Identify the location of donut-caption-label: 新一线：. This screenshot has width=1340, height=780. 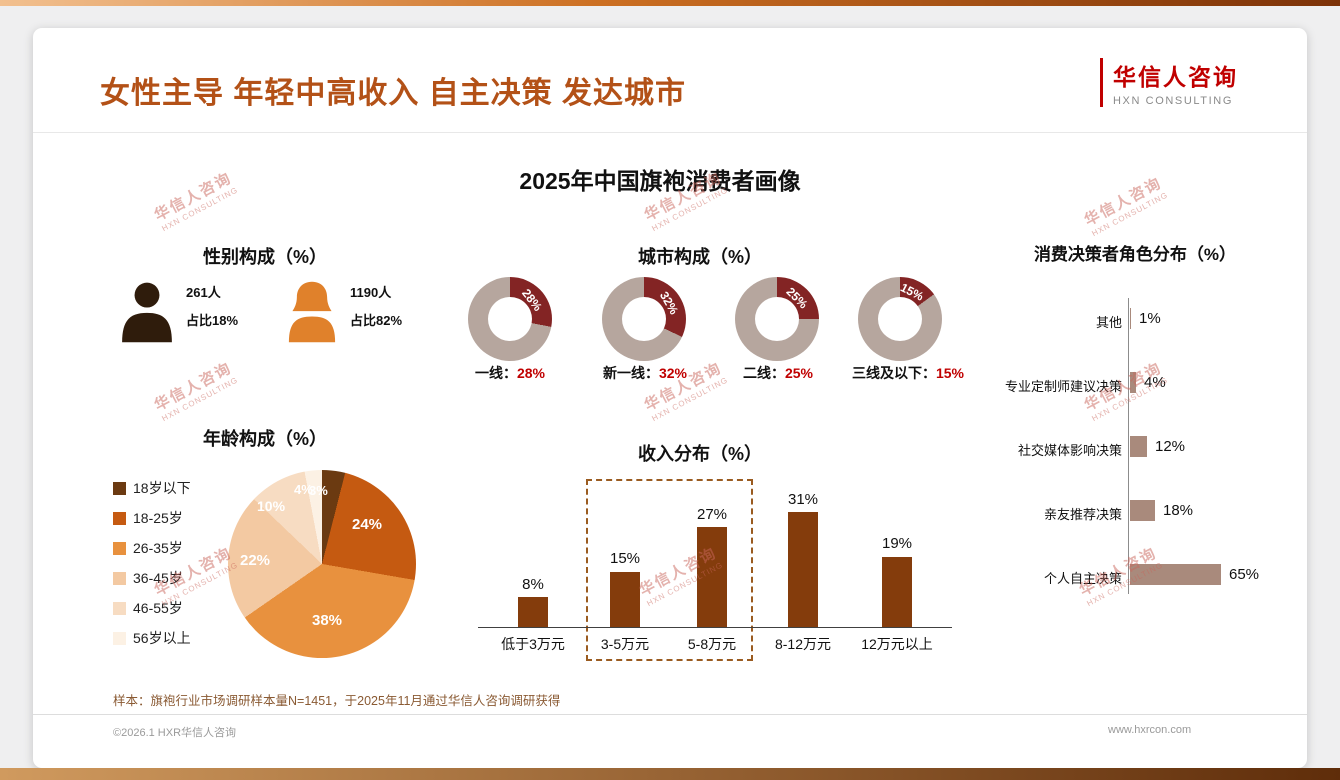
(630, 373).